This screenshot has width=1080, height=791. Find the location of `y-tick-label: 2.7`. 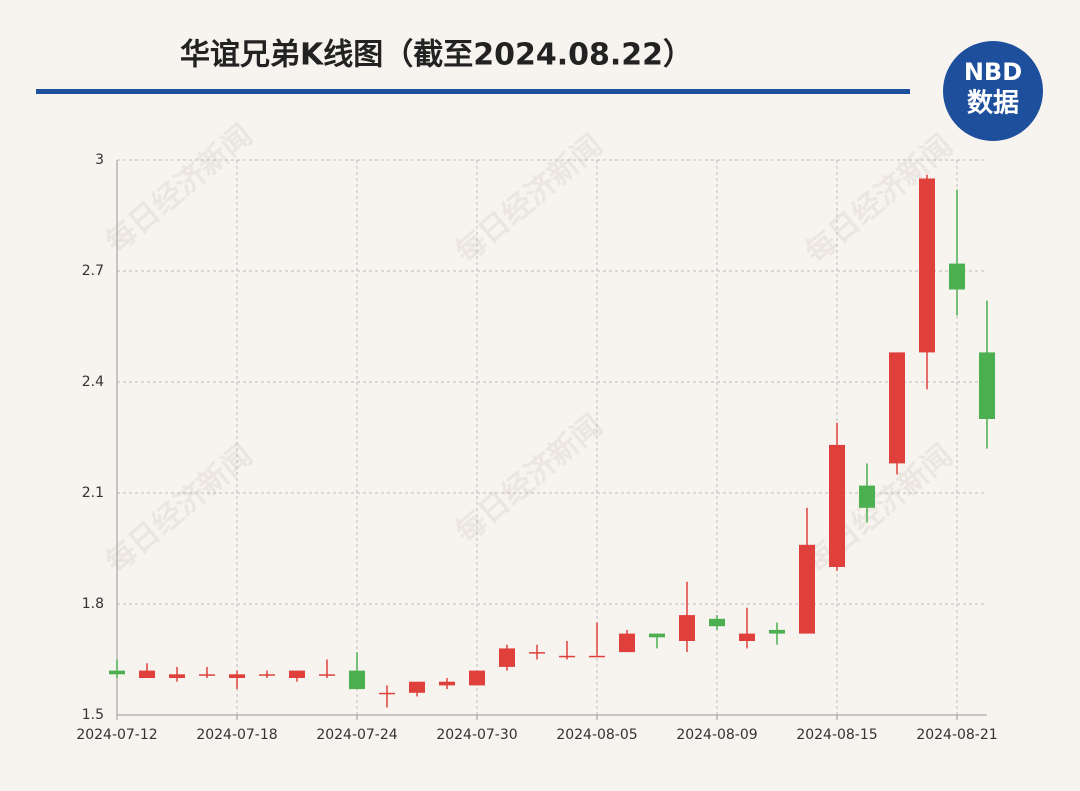

y-tick-label: 2.7 is located at coordinates (93, 271).